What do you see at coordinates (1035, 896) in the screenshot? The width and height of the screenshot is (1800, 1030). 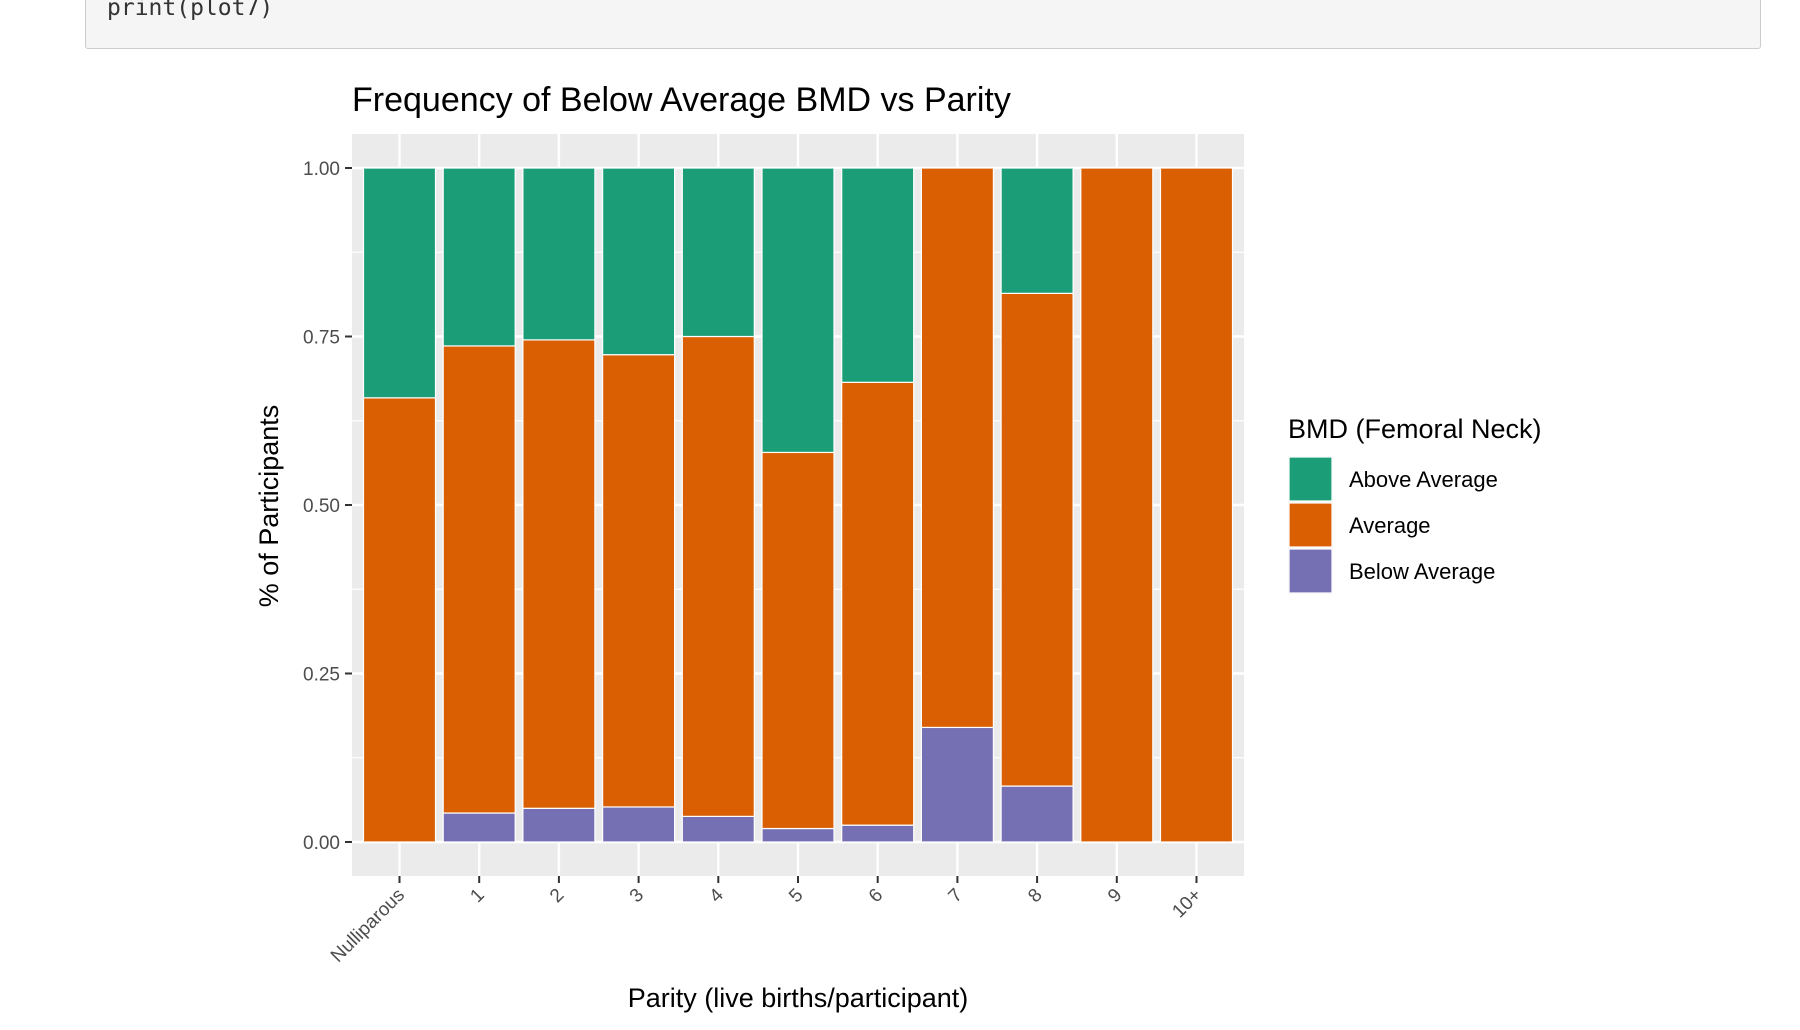 I see `x-tick-label: 8` at bounding box center [1035, 896].